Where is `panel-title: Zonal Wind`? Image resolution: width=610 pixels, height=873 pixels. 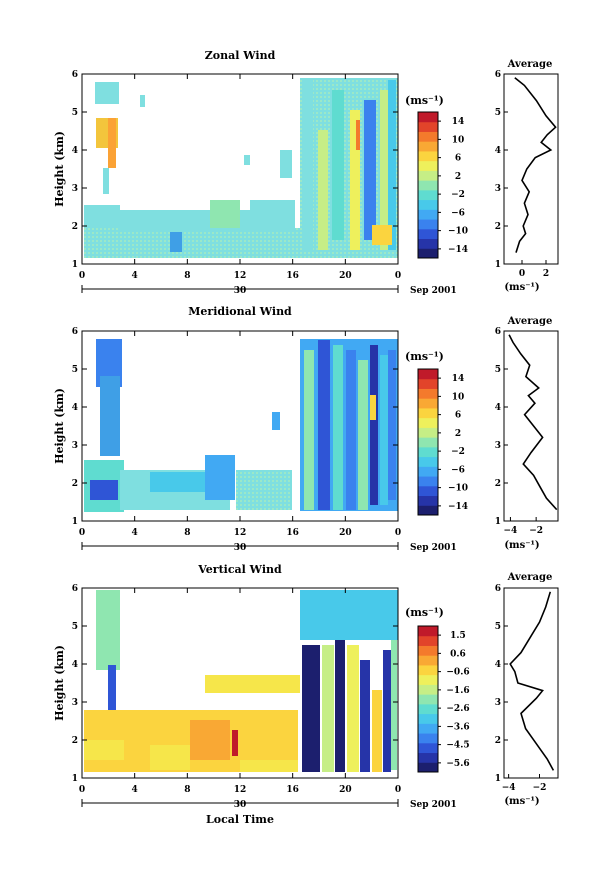
panel-title: Zonal Wind is located at coordinates (240, 55).